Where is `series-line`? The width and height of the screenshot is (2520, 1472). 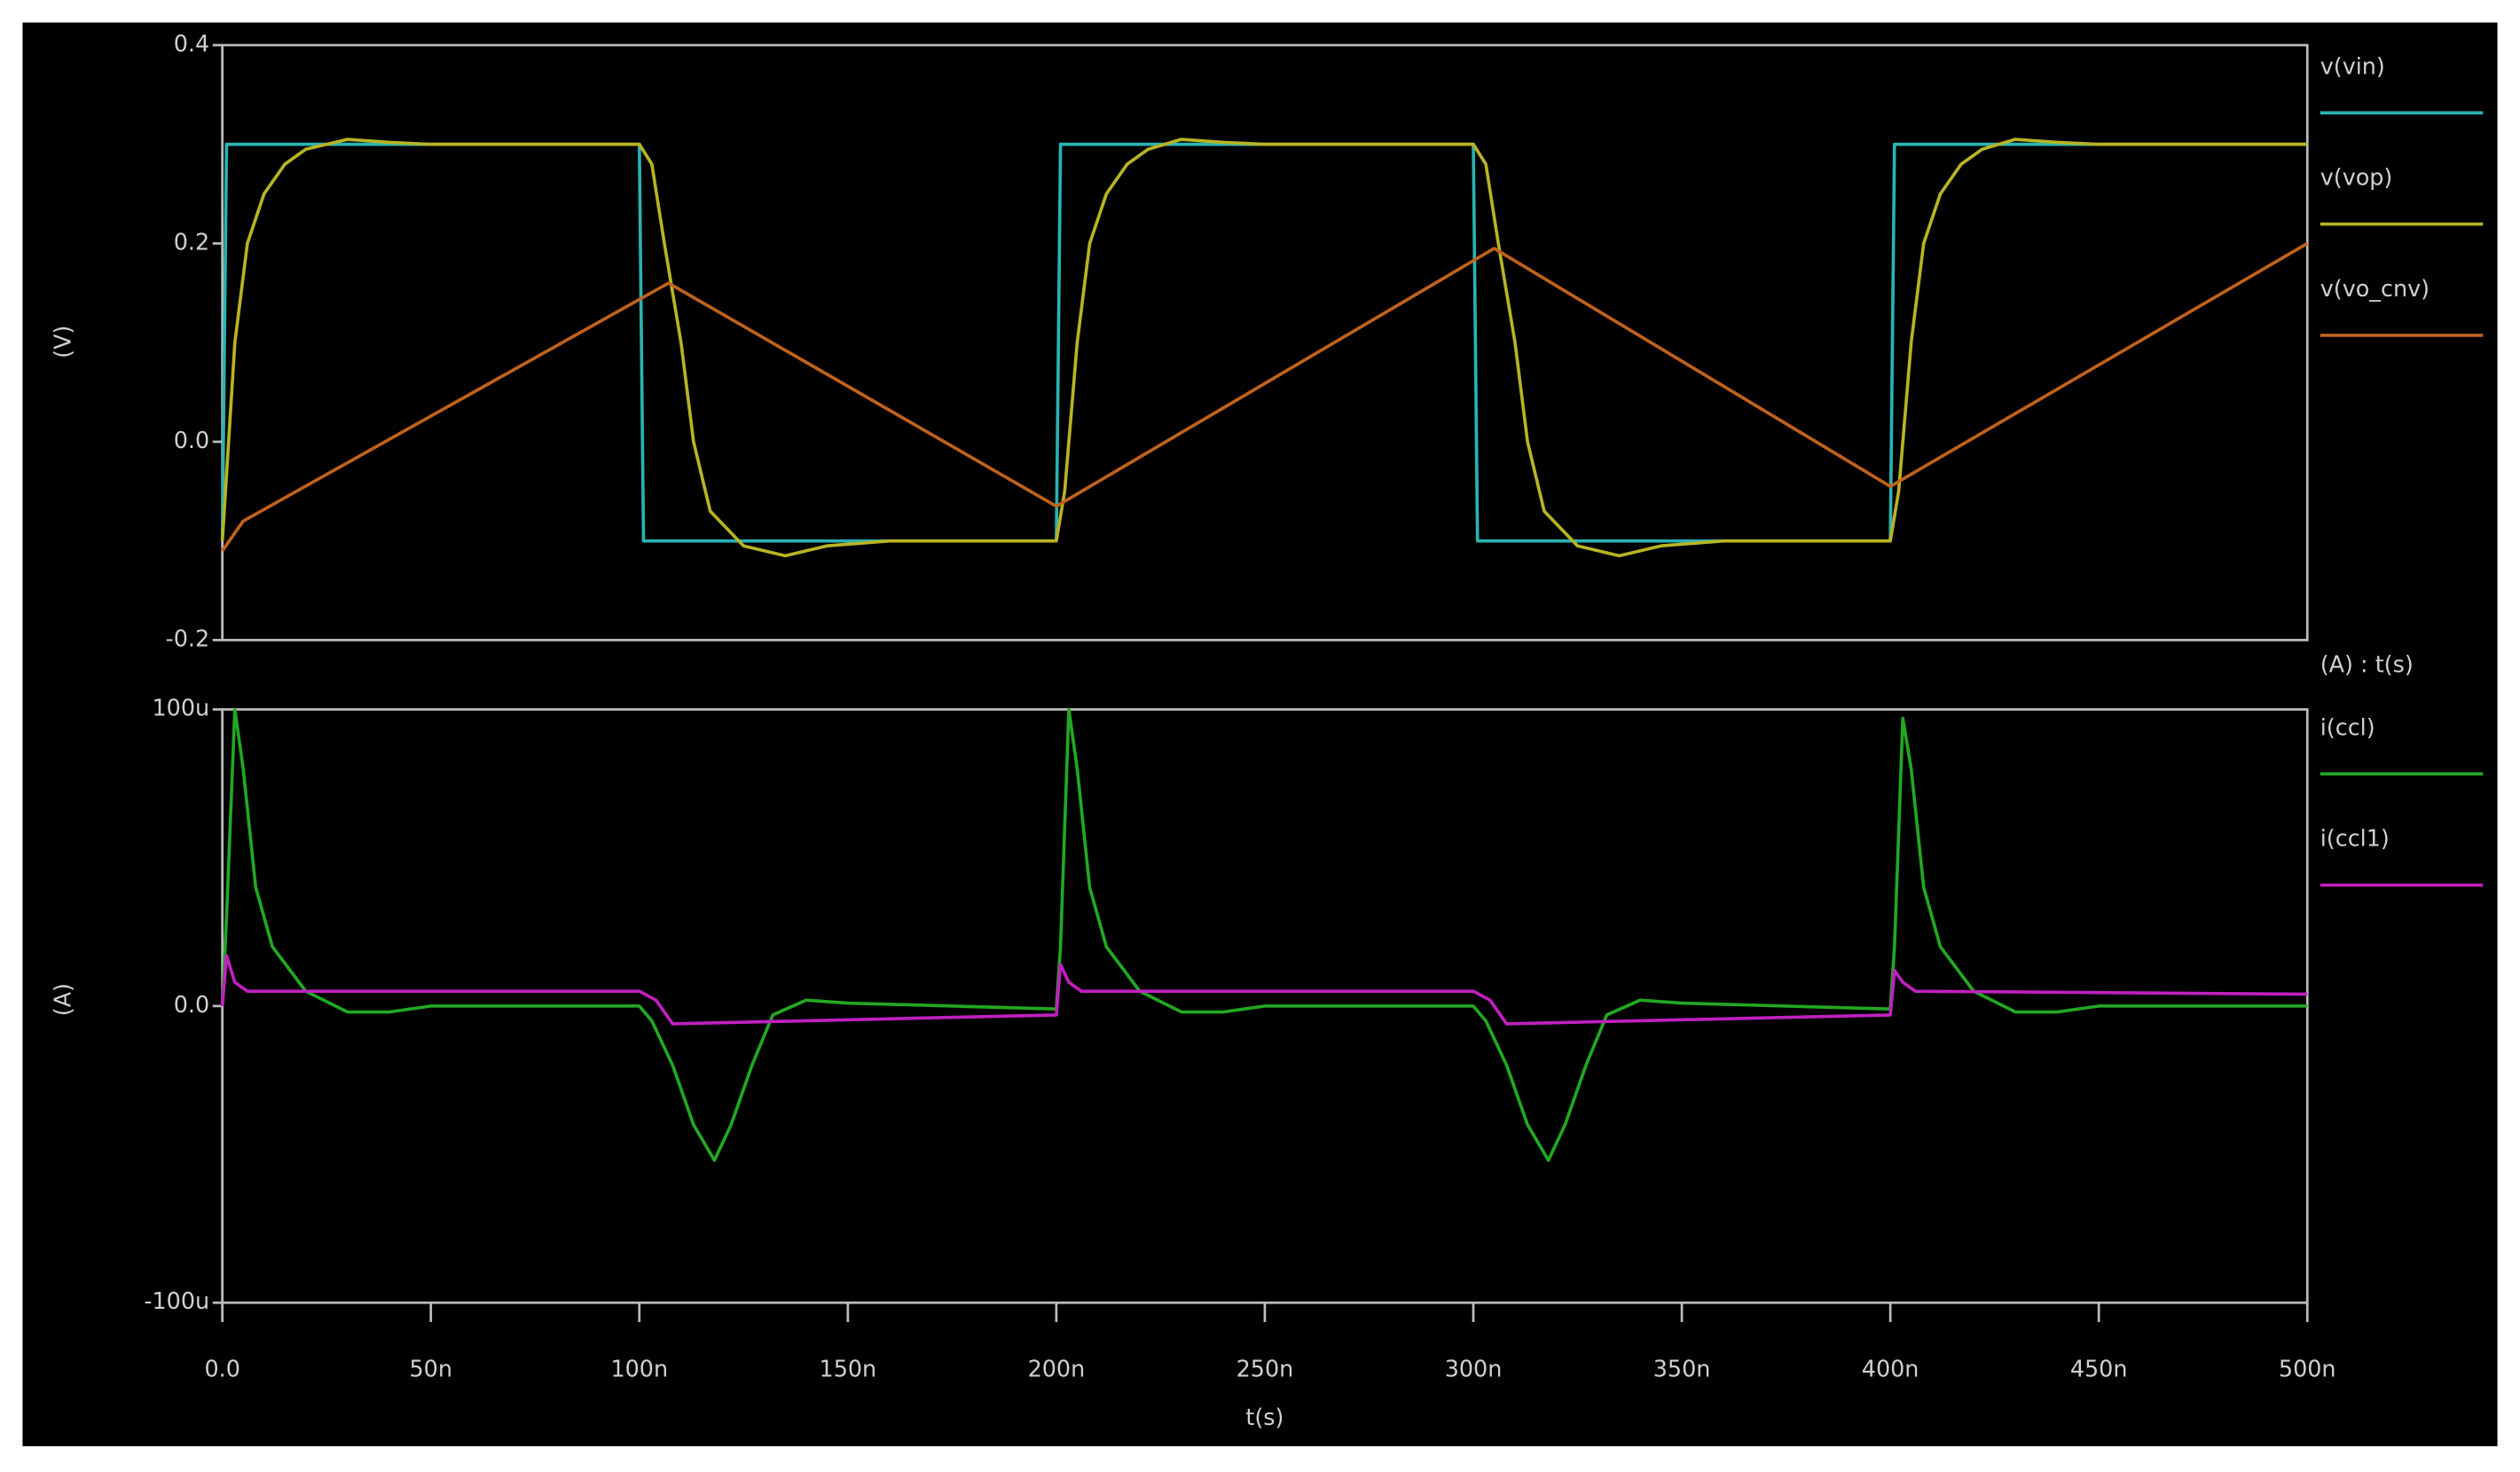 series-line is located at coordinates (1264, 990).